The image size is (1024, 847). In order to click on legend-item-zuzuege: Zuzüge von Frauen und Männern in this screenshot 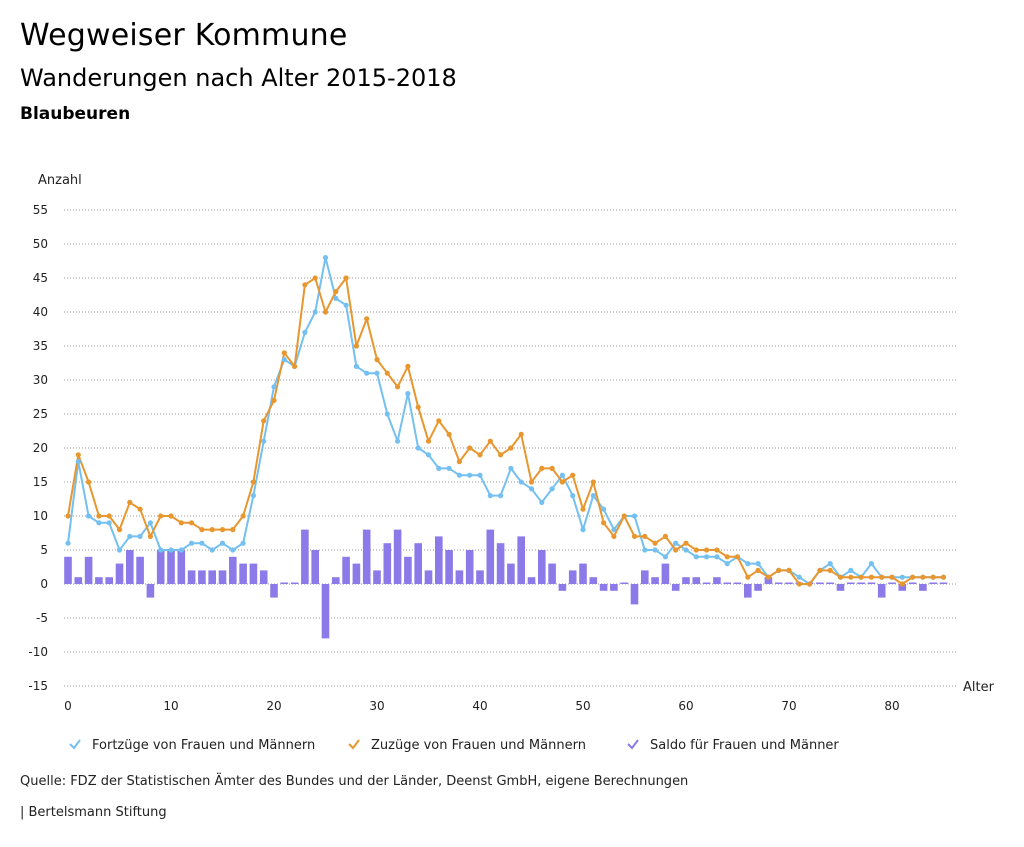, I will do `click(467, 745)`.